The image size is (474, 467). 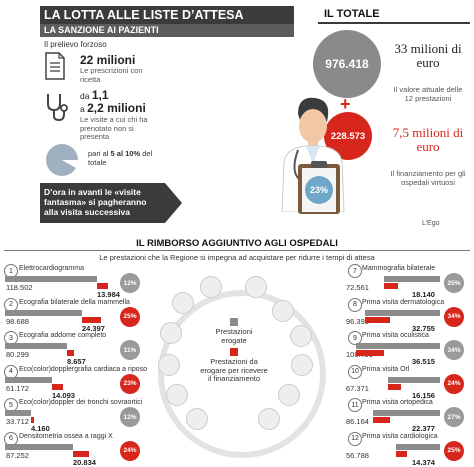 I want to click on credit: L’Ego, so click(x=431, y=223).